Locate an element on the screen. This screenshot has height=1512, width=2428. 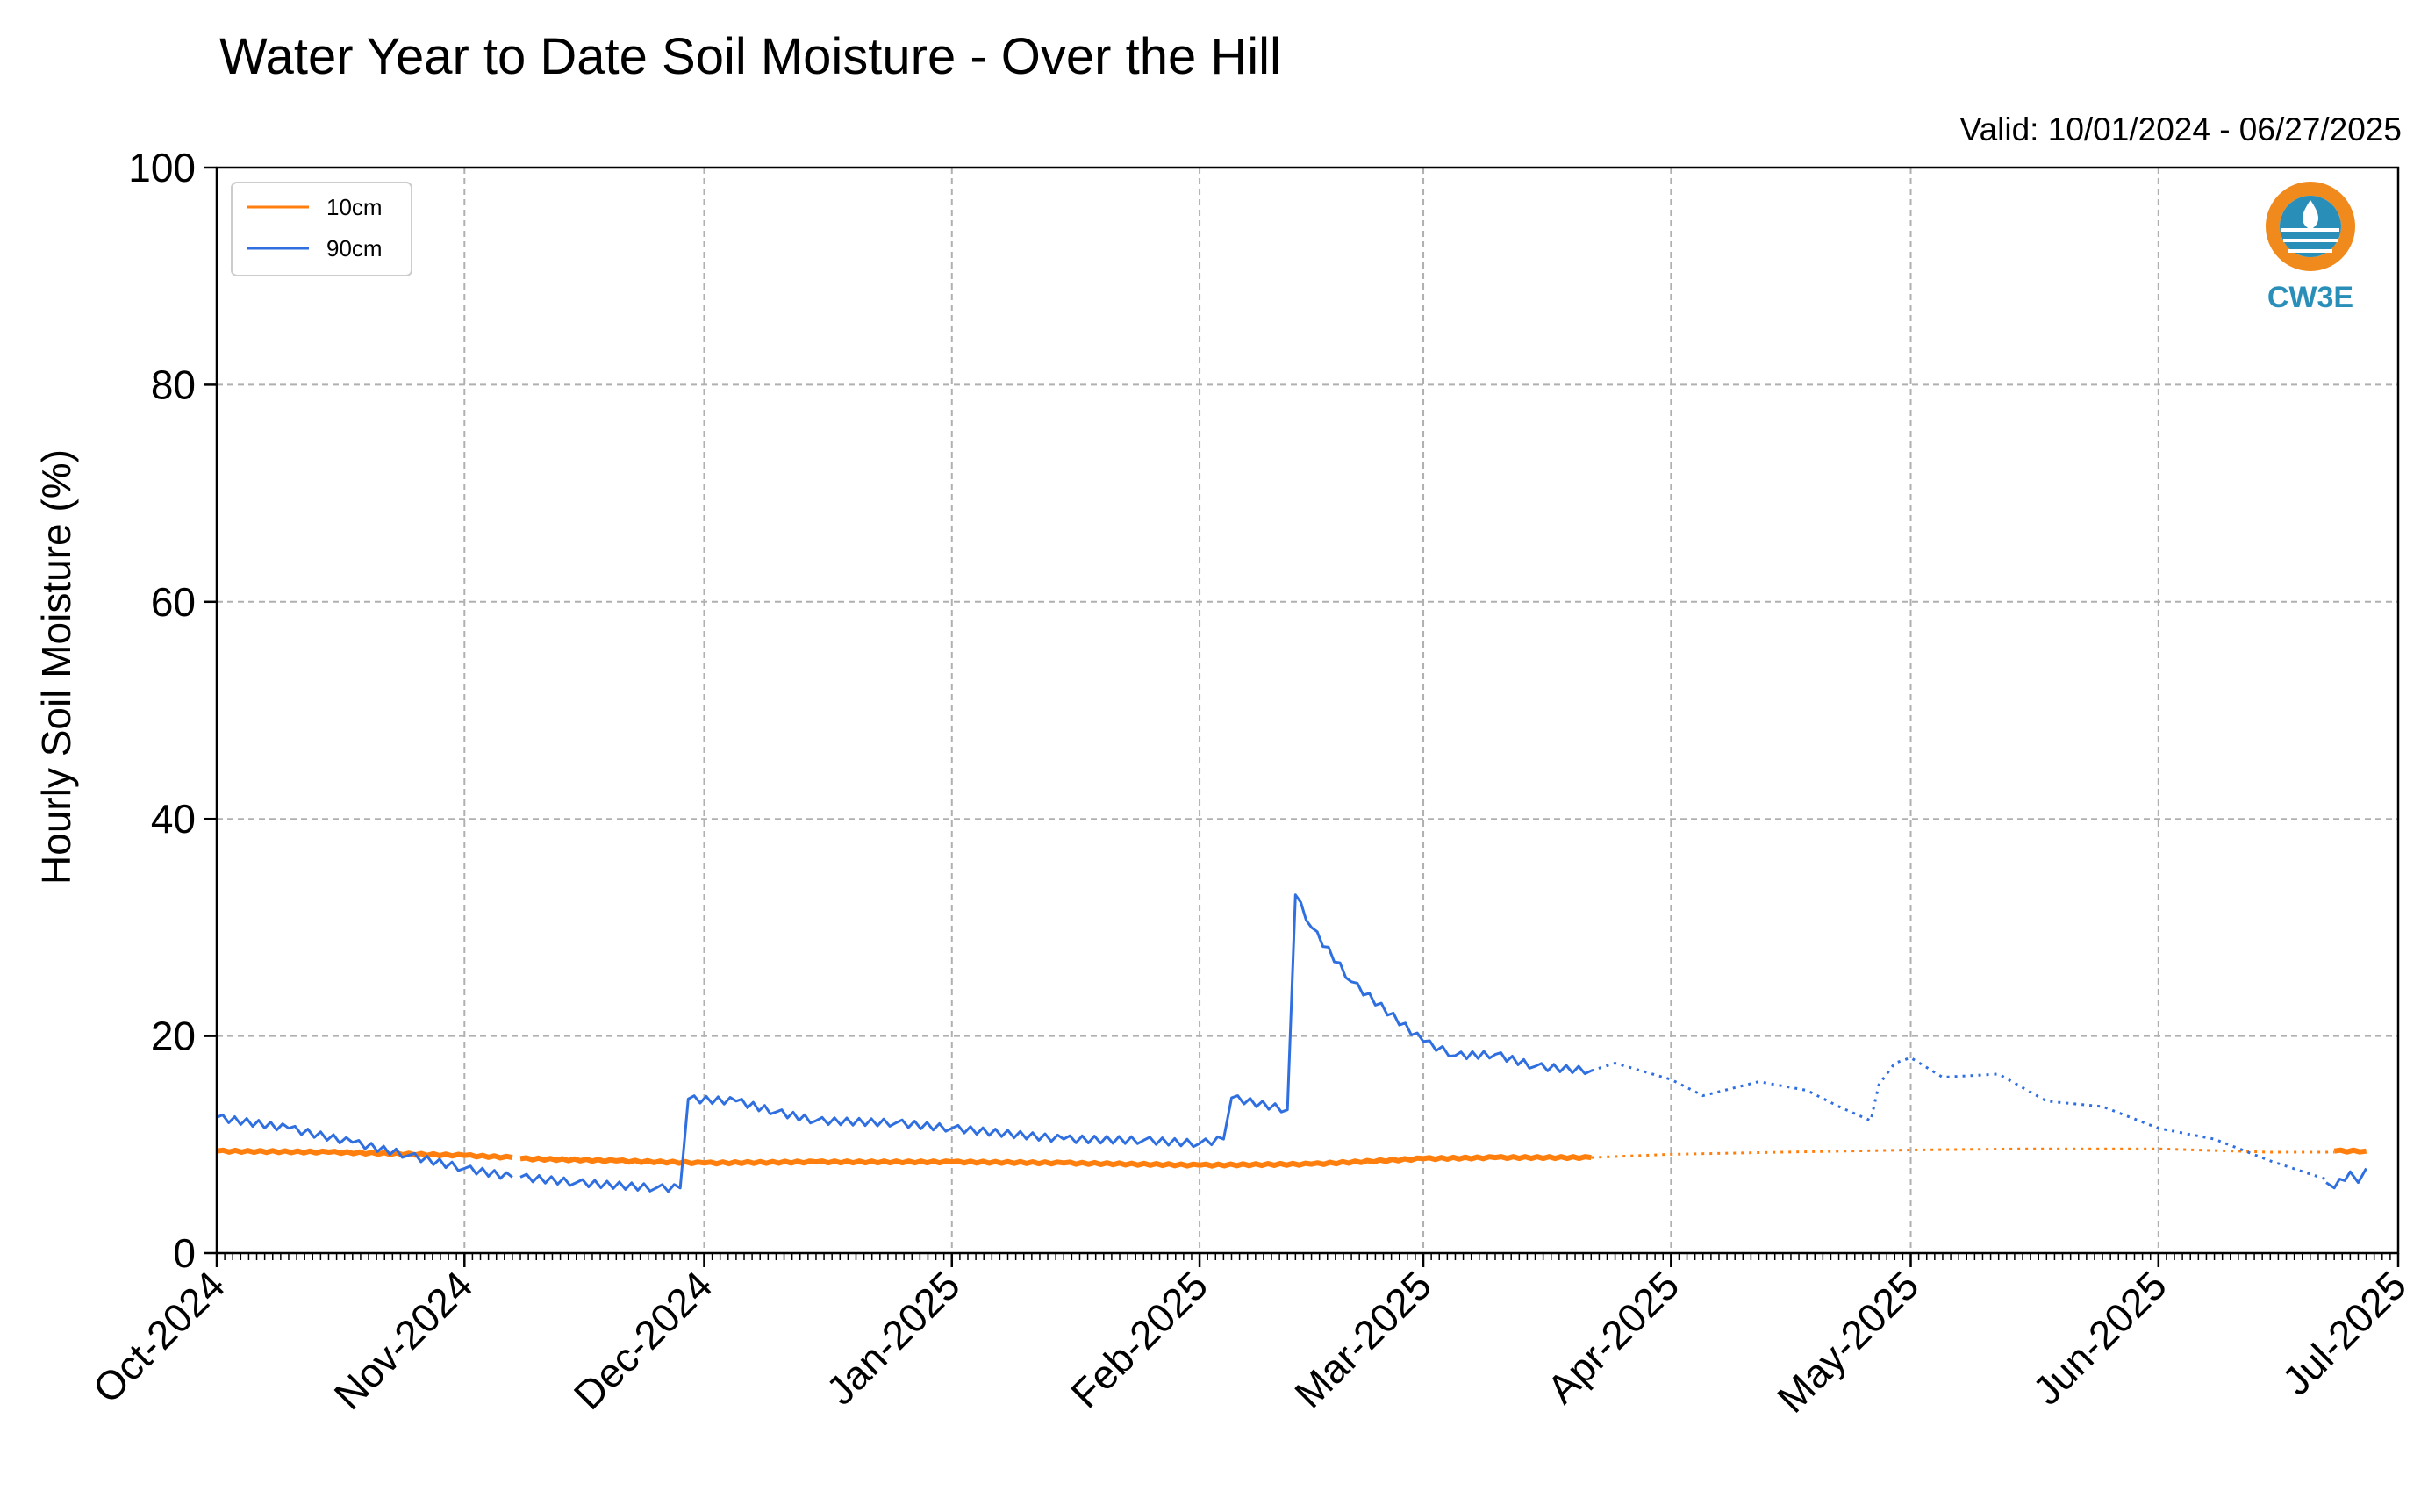
logo-drop-icon is located at coordinates (2311, 215).